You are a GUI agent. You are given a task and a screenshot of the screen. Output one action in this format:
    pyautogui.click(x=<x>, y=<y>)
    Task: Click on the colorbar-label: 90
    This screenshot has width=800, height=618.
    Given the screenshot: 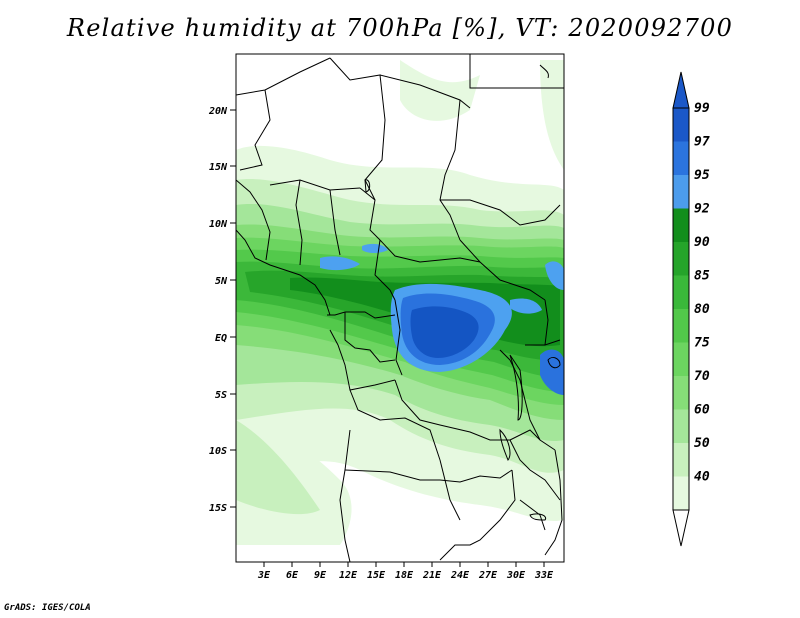 What is the action you would take?
    pyautogui.click(x=702, y=242)
    